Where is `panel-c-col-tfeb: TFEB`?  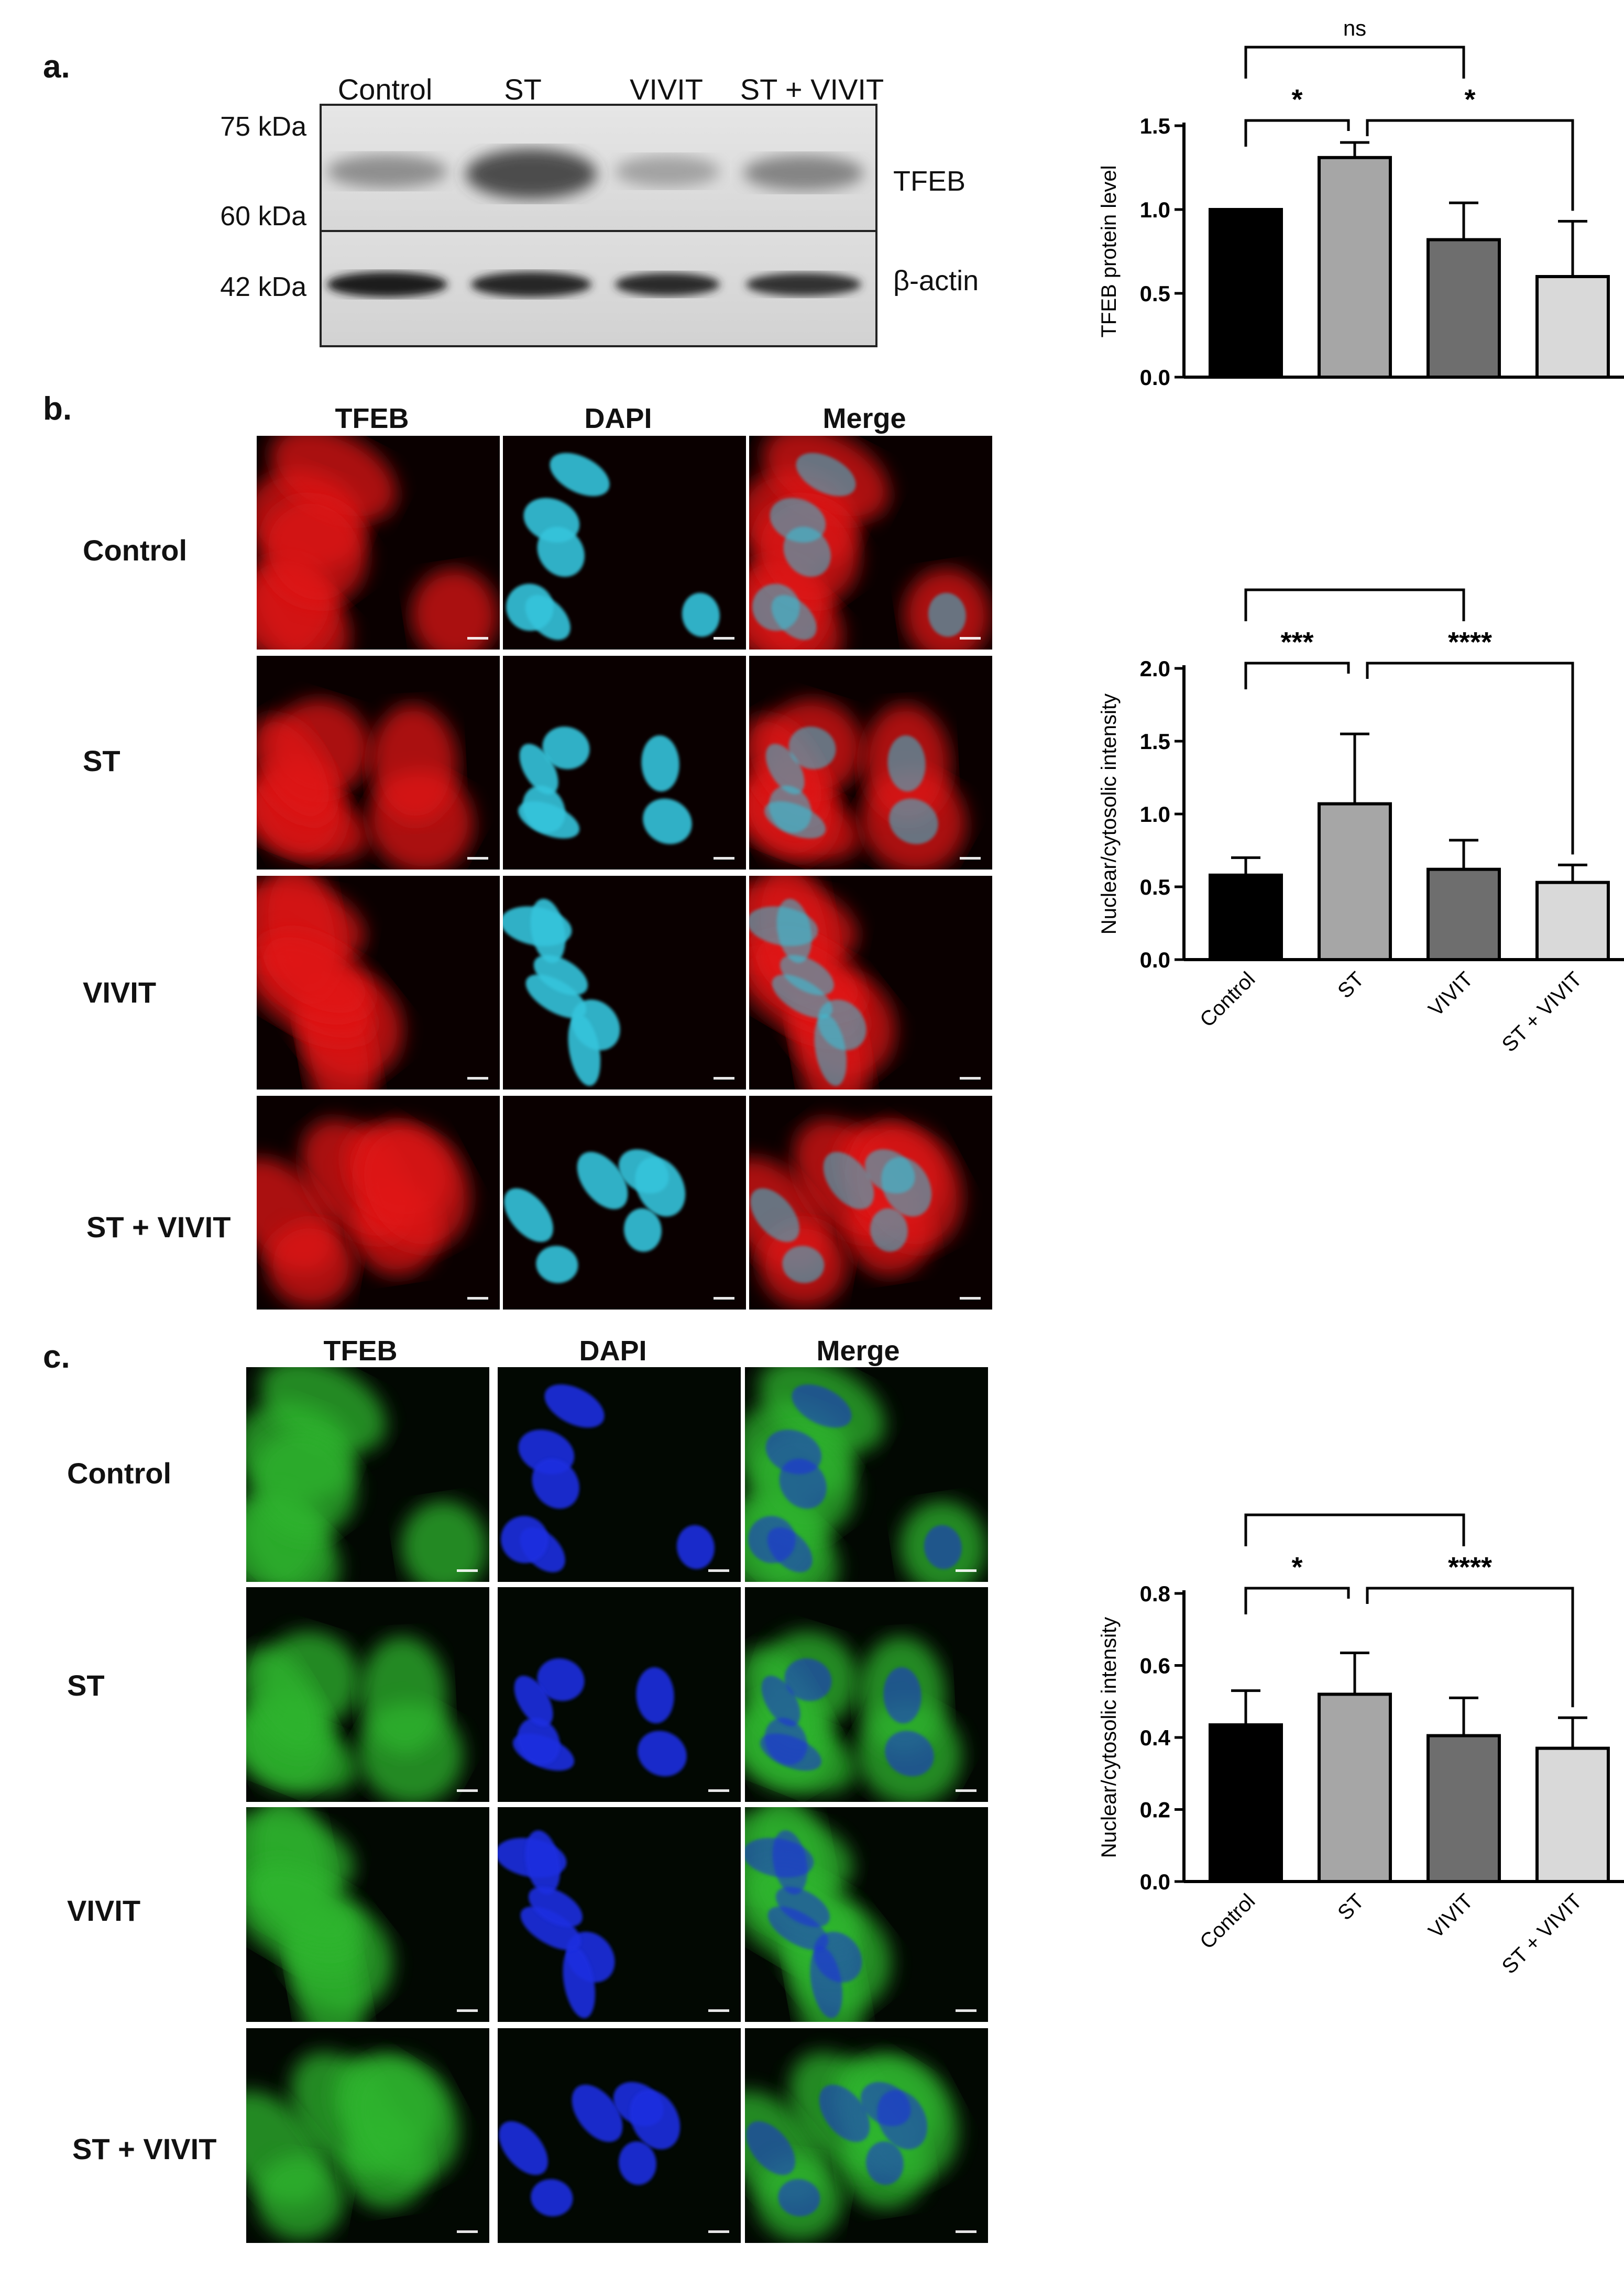 panel-c-col-tfeb: TFEB is located at coordinates (360, 1351).